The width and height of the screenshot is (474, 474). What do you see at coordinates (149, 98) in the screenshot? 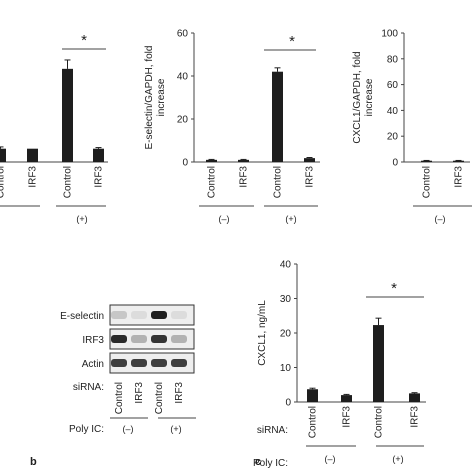
I see `y-axis-label: E-selectin/GAPDH, fold` at bounding box center [149, 98].